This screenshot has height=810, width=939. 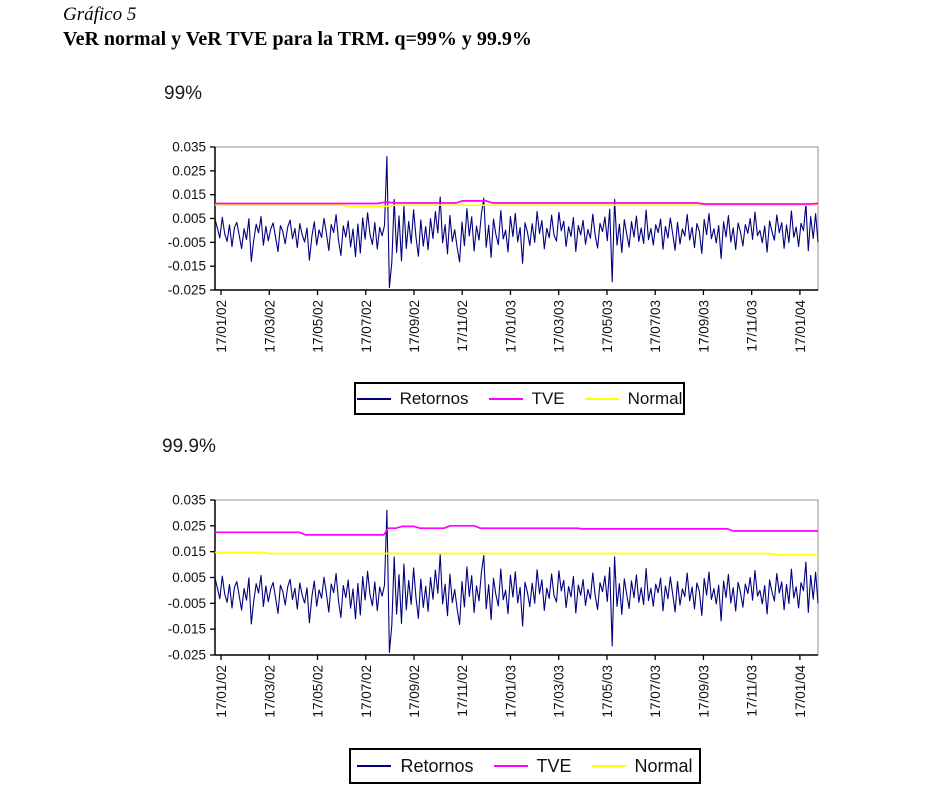 I want to click on figure-caption: Gráfico 5, so click(x=100, y=14).